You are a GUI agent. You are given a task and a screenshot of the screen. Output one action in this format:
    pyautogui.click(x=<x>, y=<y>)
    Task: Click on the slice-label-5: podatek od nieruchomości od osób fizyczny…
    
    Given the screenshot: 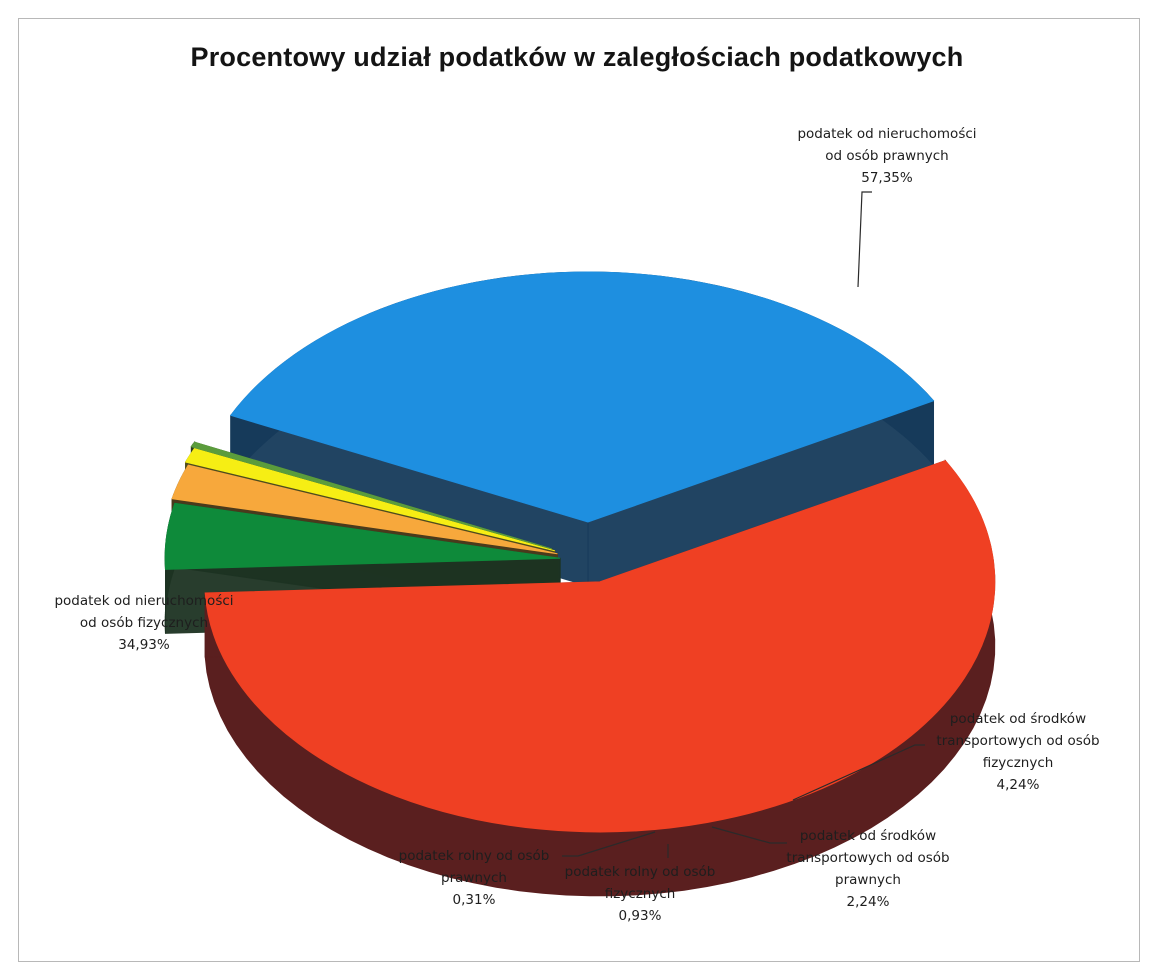 What is the action you would take?
    pyautogui.click(x=143, y=623)
    